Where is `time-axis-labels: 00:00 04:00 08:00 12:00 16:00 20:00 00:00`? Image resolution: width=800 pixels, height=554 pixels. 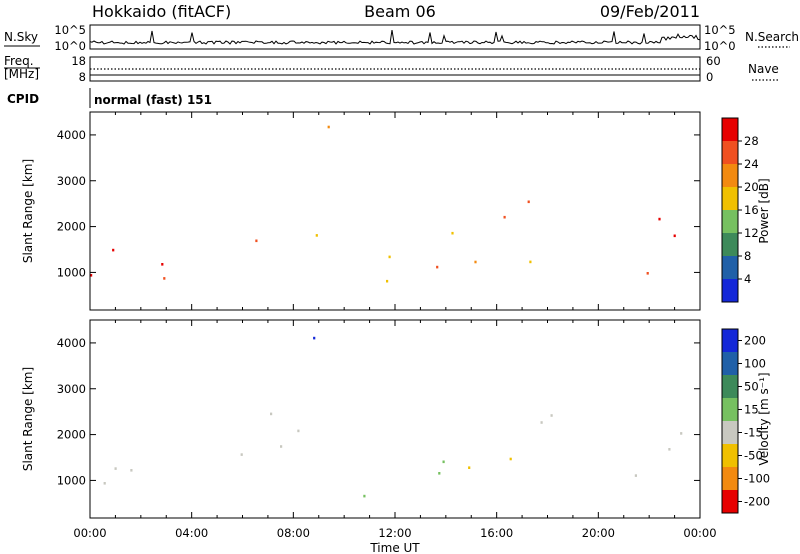
time-axis-labels: 00:00 04:00 08:00 12:00 16:00 20:00 00:00 is located at coordinates (394, 533).